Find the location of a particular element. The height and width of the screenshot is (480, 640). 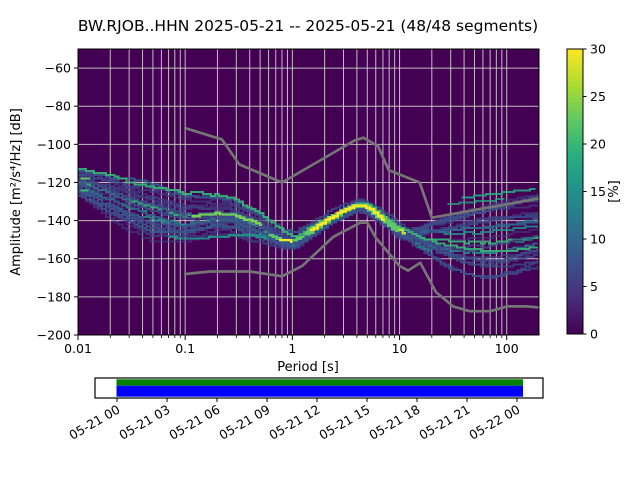

svg-text: −140 is located at coordinates (54, 220).